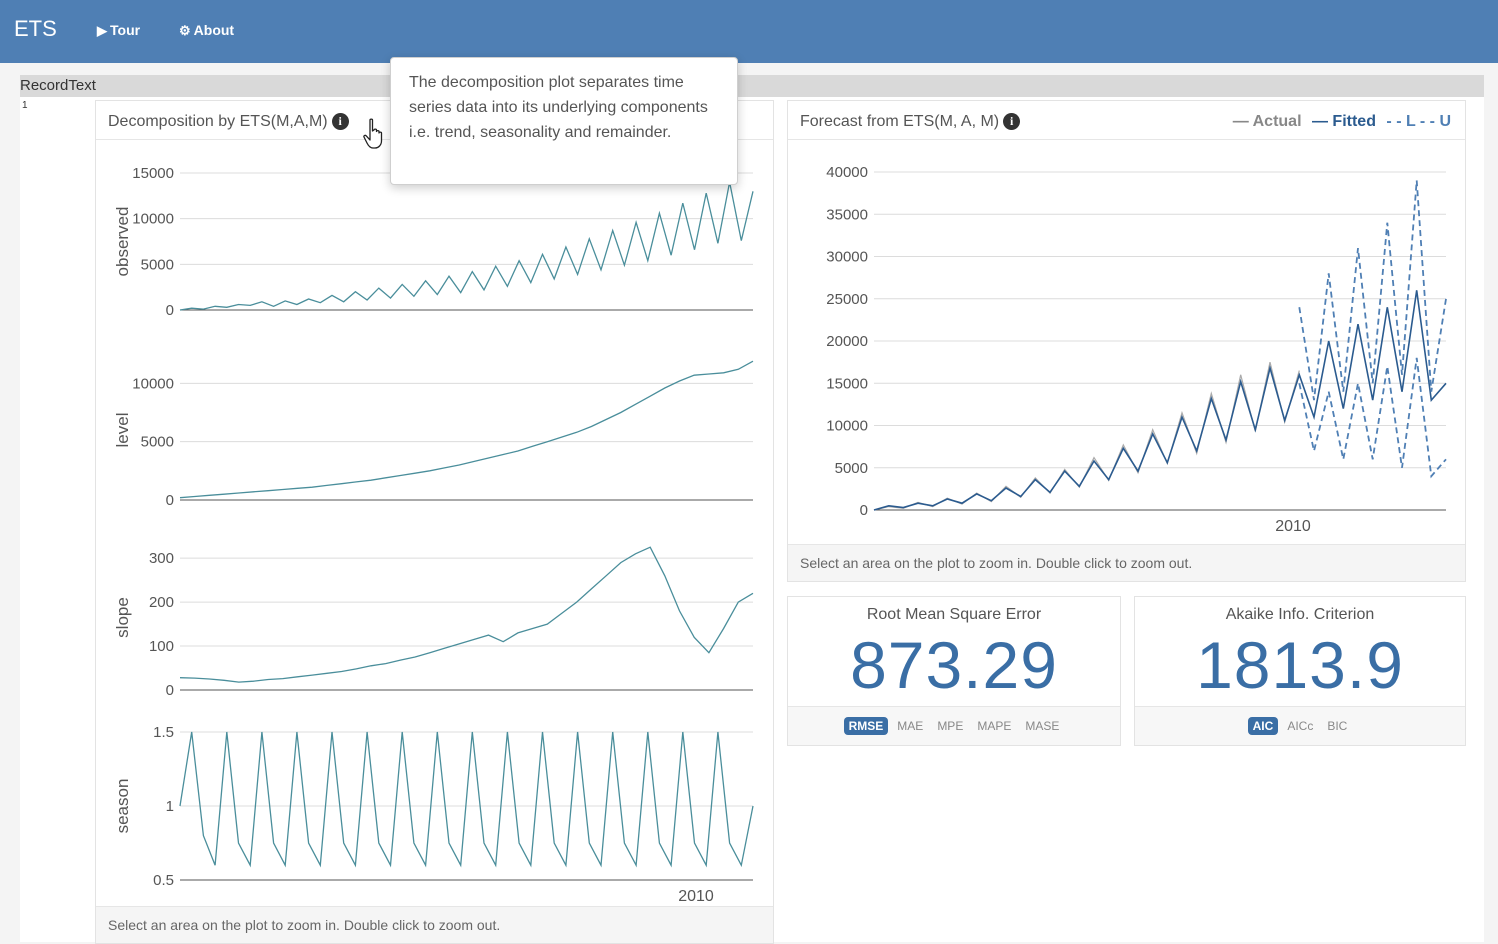  I want to click on series-line-fitted, so click(1160, 400).